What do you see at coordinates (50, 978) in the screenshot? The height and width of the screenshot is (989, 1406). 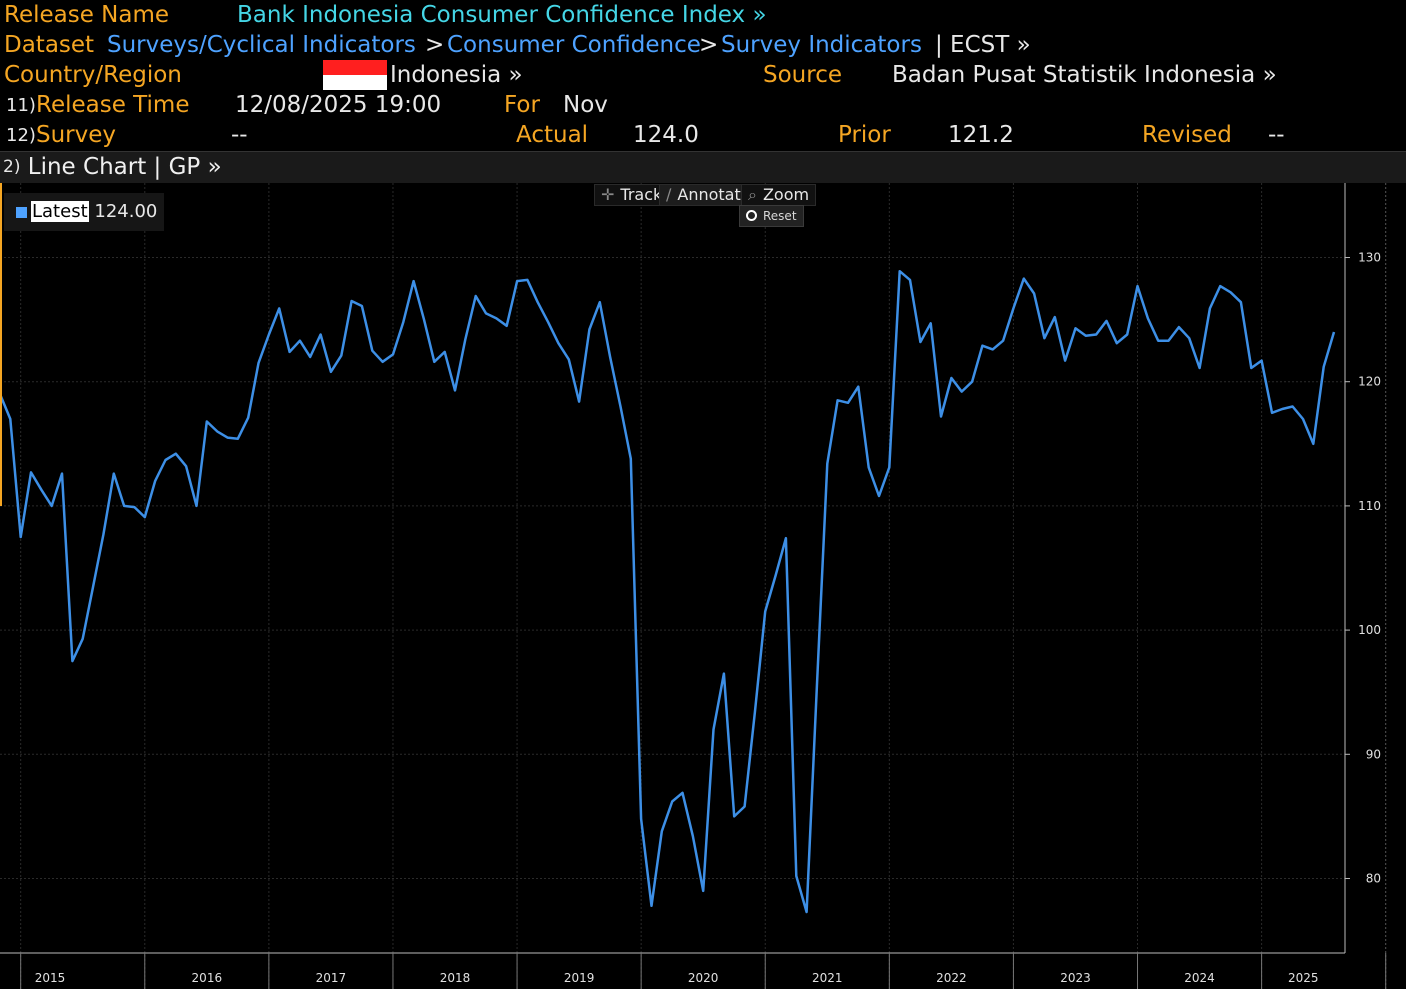 I see `x-tick-label: 2015` at bounding box center [50, 978].